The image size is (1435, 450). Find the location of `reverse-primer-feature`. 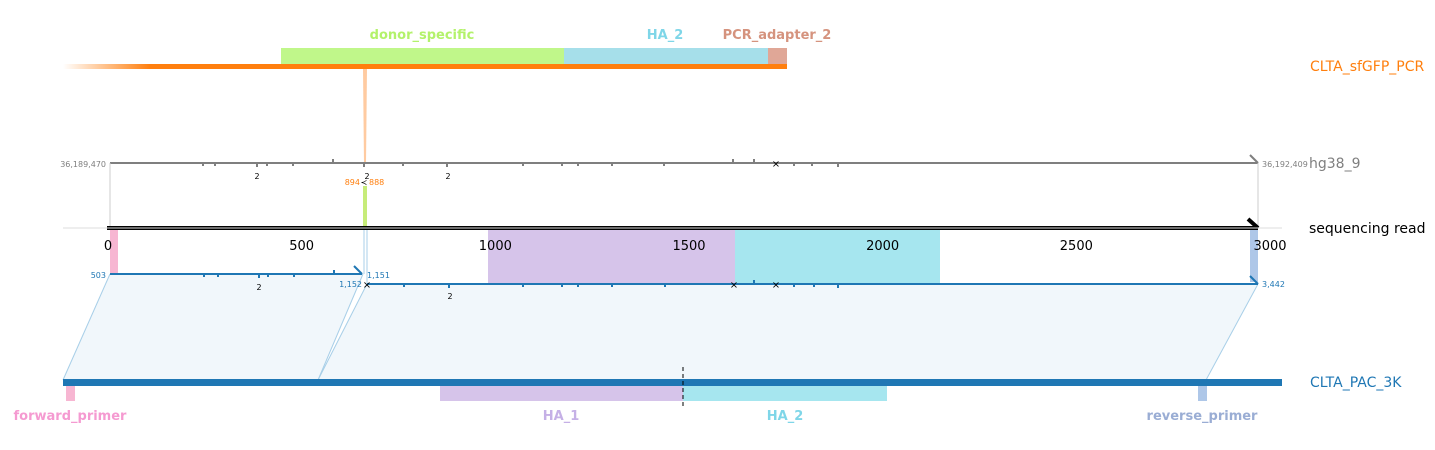

reverse-primer-feature is located at coordinates (1202, 393).